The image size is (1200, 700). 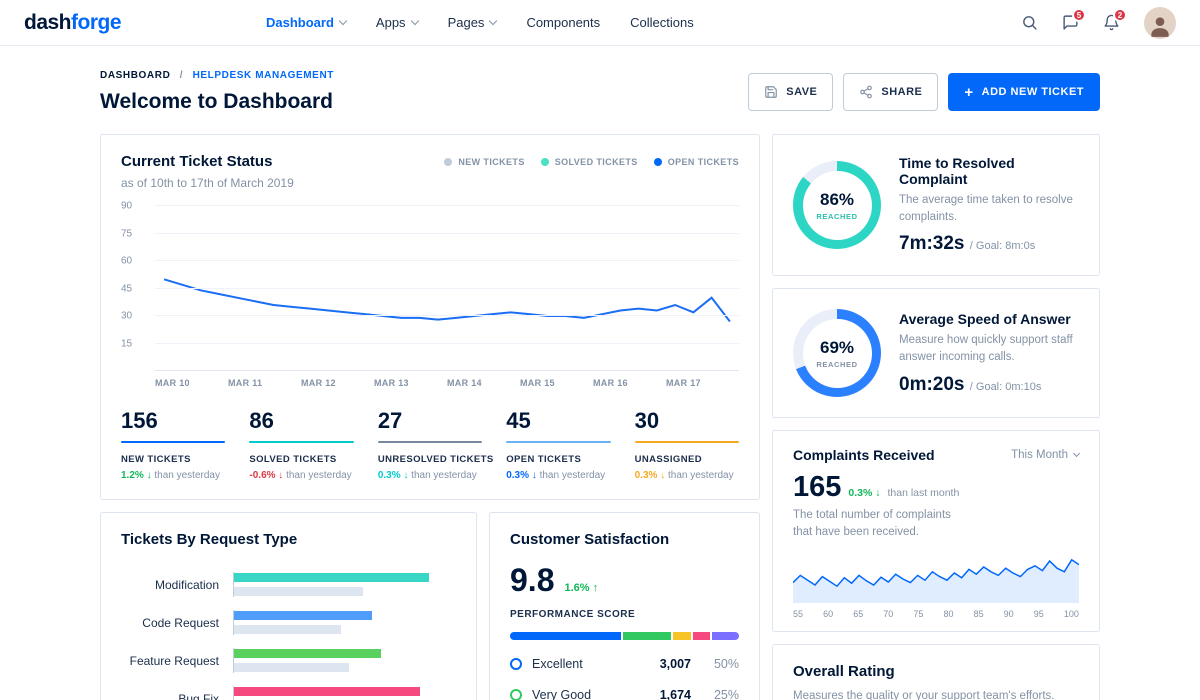 What do you see at coordinates (1038, 613) in the screenshot?
I see `x-axis-label: 95` at bounding box center [1038, 613].